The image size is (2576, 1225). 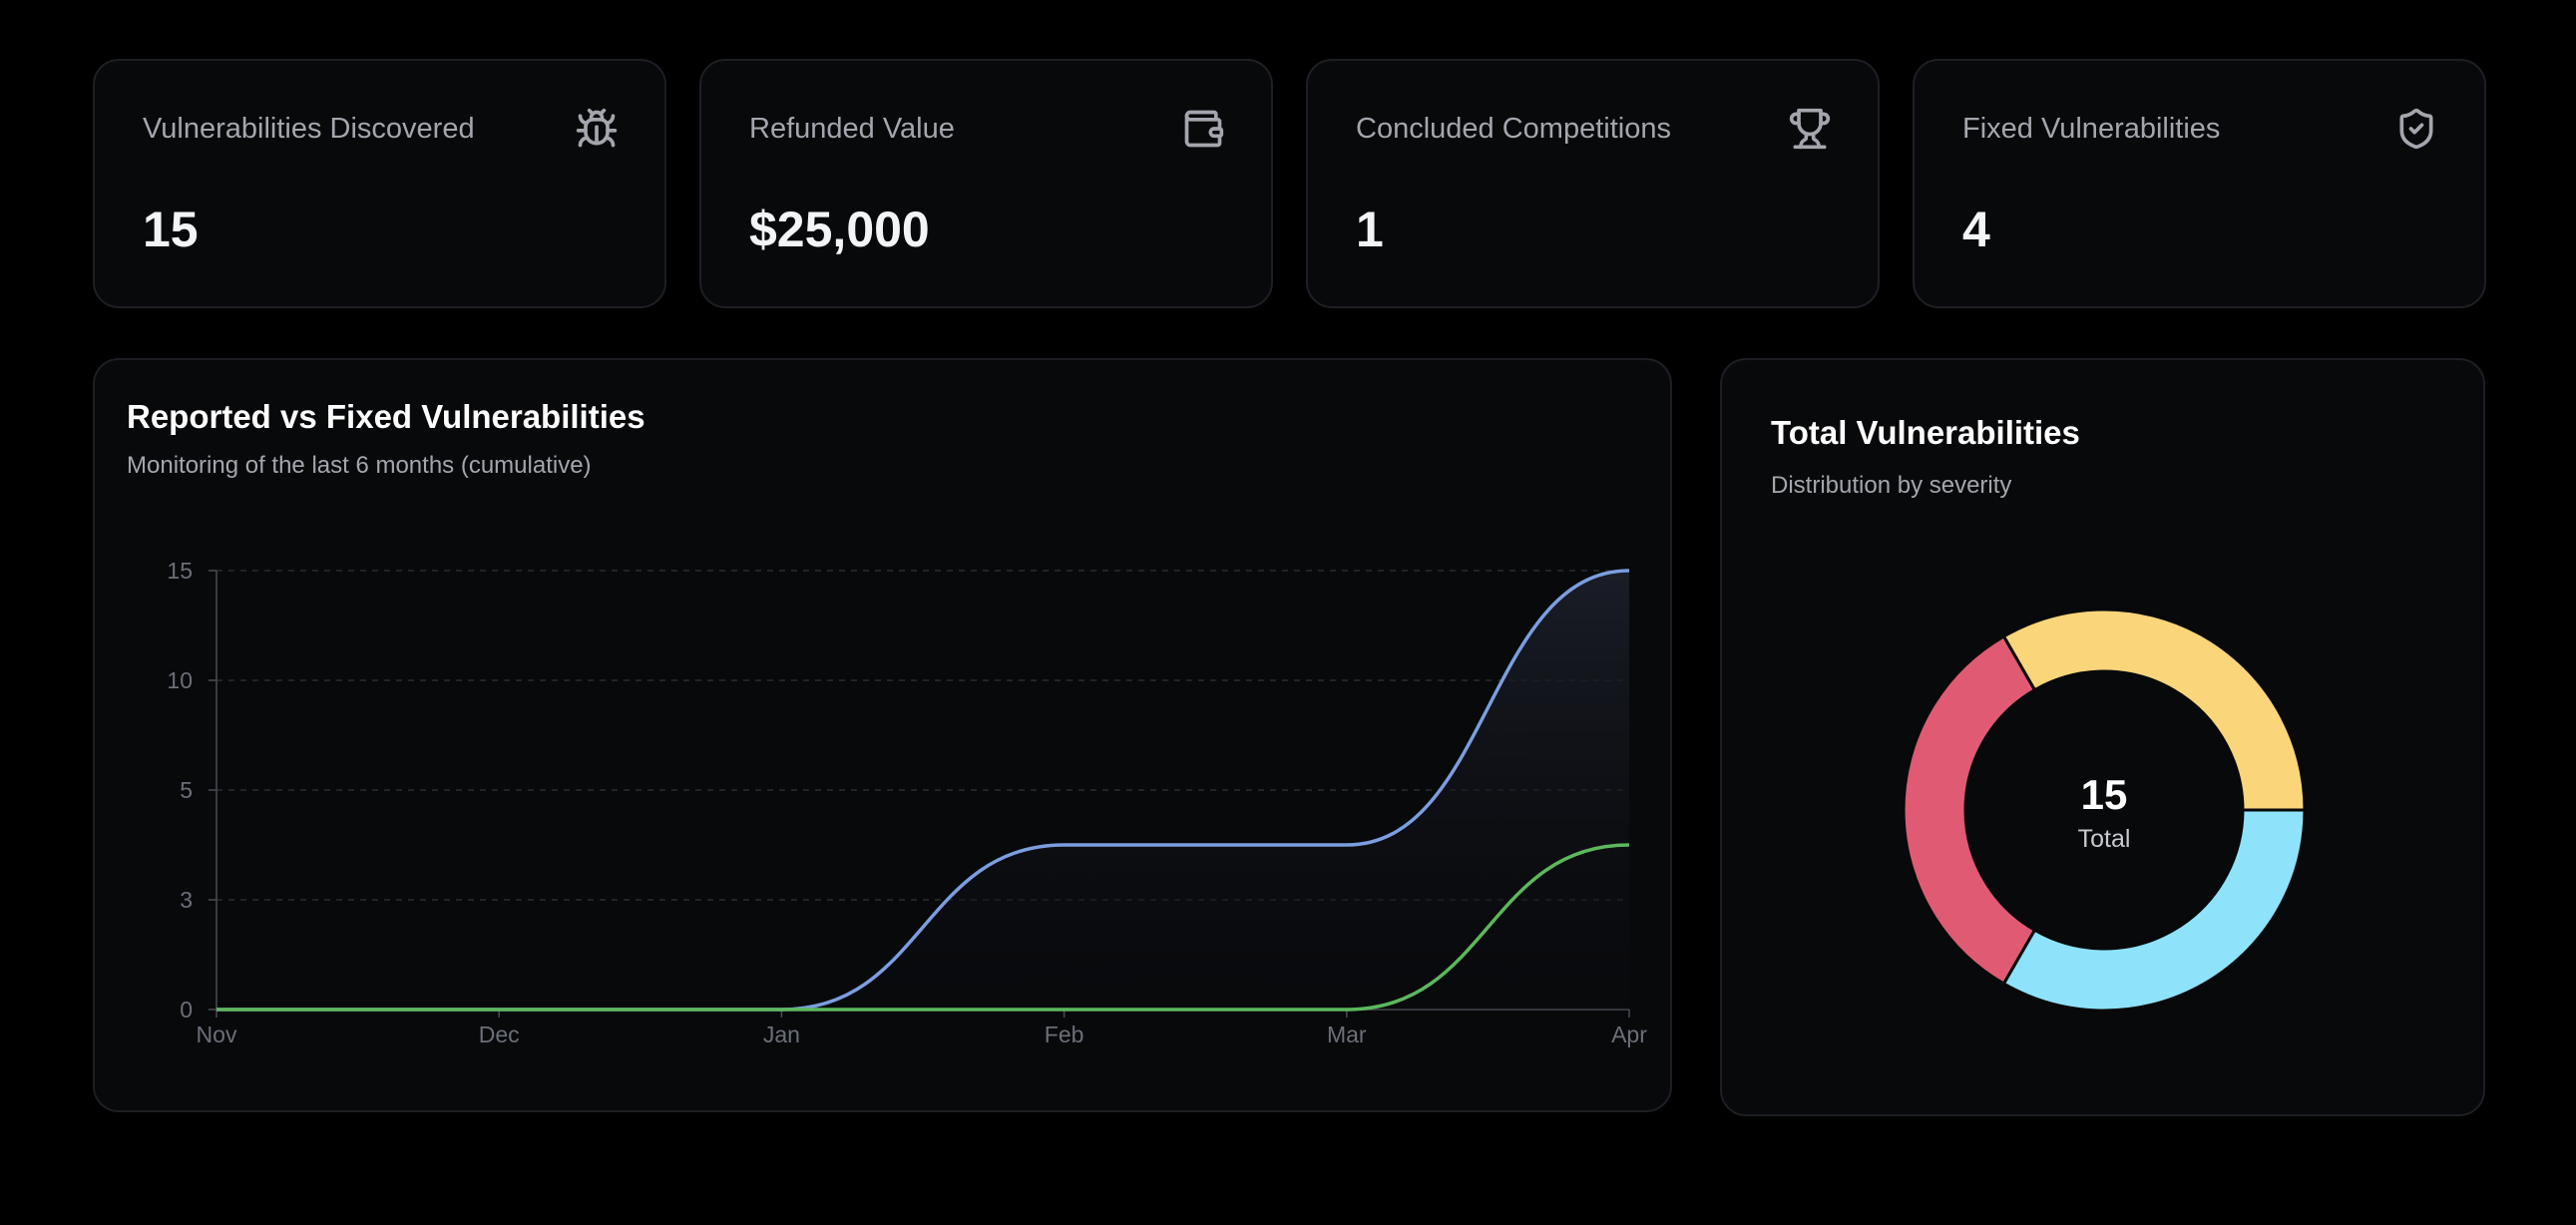 I want to click on panel-title: Total Vulnerabilities, so click(x=1925, y=433).